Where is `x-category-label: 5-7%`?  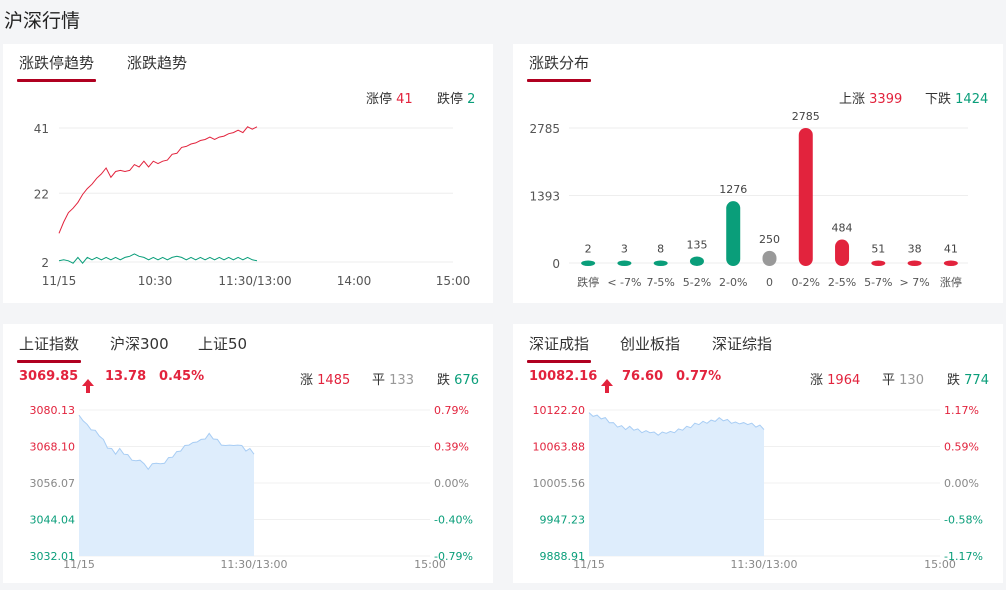 x-category-label: 5-7% is located at coordinates (878, 282).